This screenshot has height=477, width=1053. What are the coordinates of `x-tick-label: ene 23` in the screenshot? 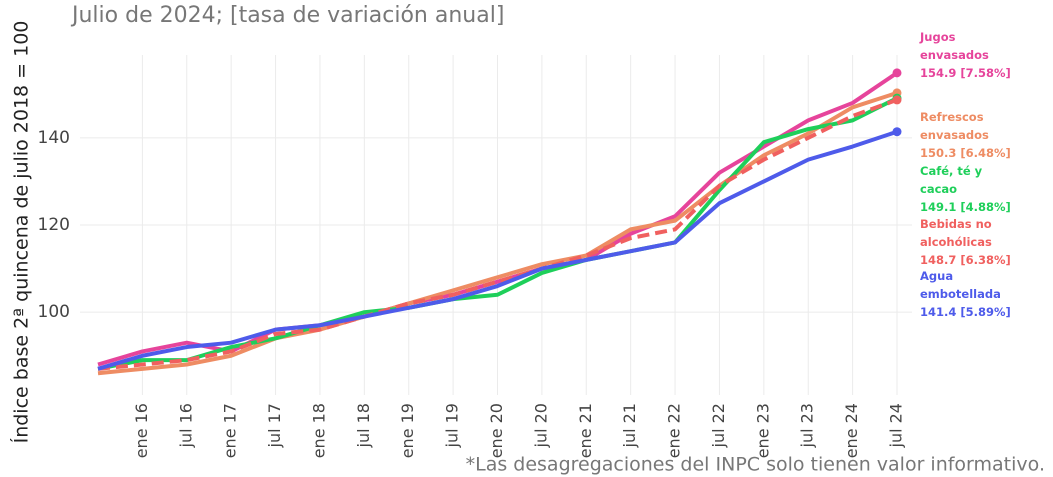 It's located at (762, 430).